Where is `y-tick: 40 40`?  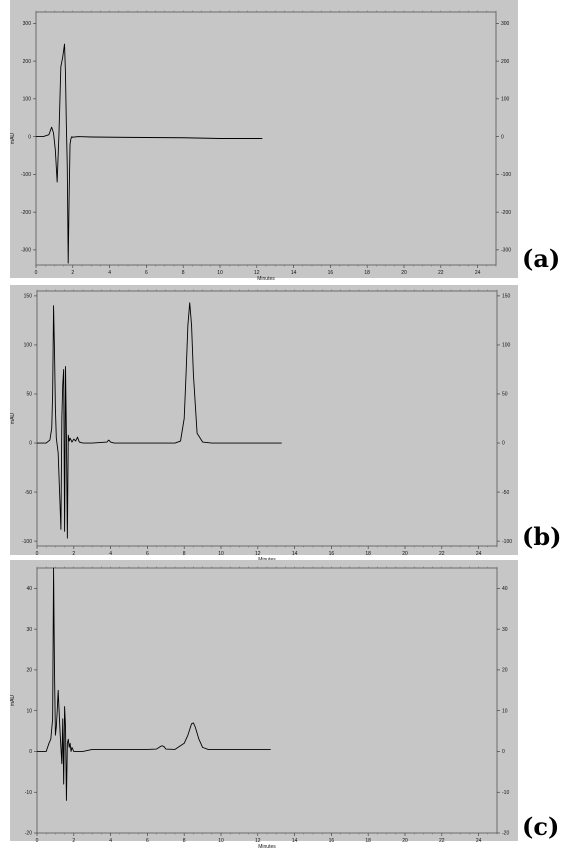
y-tick: 40 40 is located at coordinates (266, 589).